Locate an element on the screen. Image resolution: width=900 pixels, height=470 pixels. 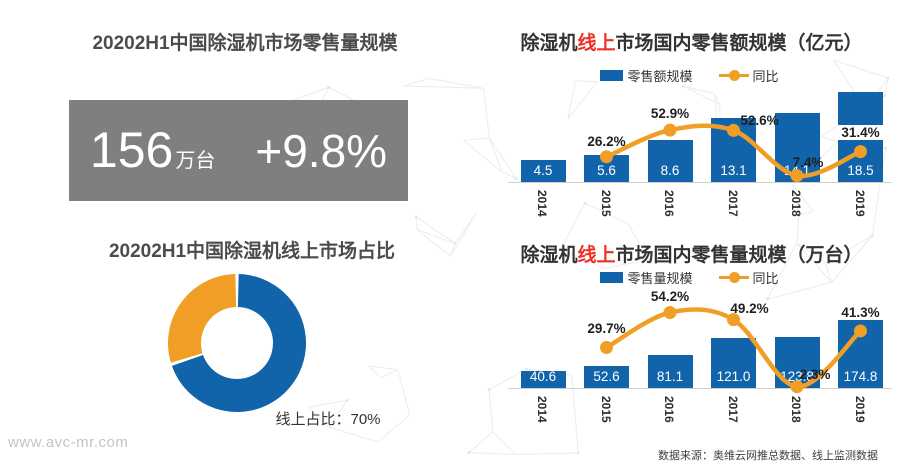
revenue-title-highlight: 线上 is located at coordinates (596, 43).